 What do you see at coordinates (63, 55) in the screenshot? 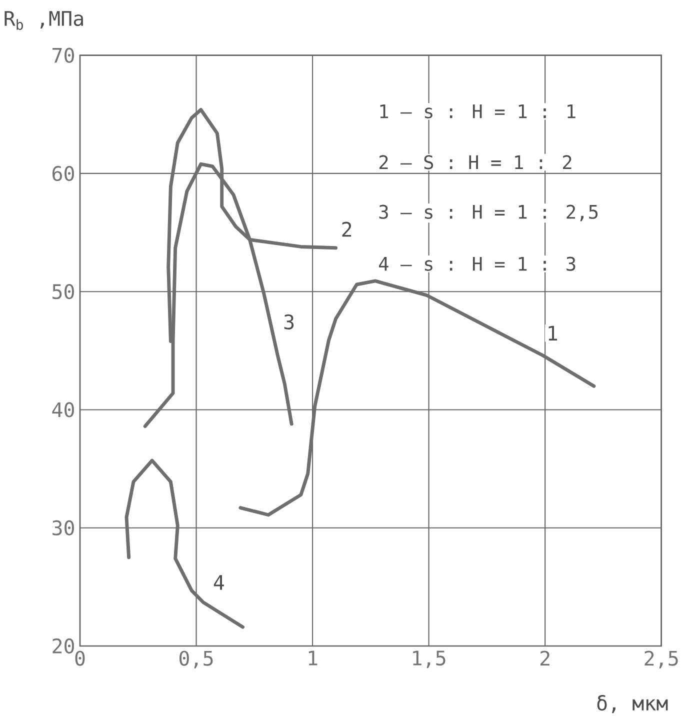
I see `y-tick-label: 70` at bounding box center [63, 55].